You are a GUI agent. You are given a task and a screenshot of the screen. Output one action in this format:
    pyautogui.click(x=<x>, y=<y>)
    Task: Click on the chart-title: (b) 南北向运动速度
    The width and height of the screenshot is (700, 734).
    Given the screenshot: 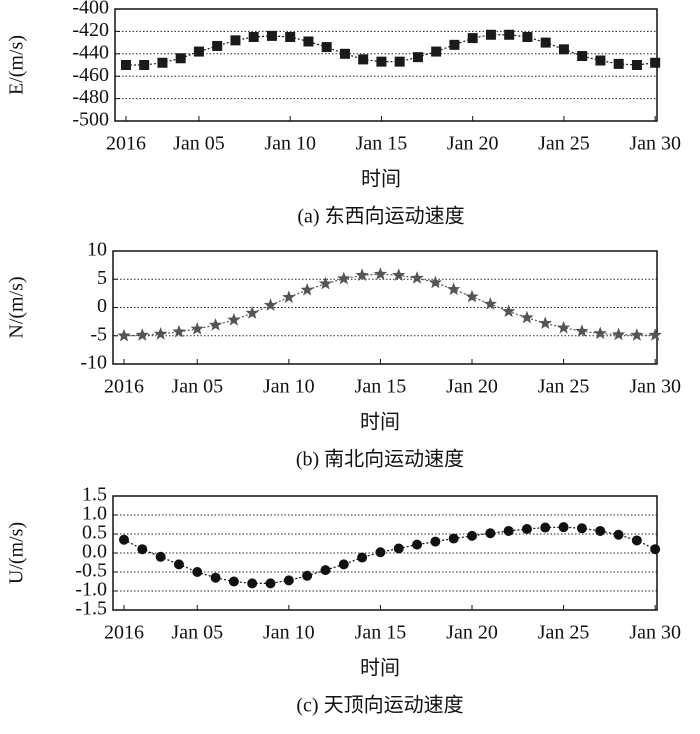 What is the action you would take?
    pyautogui.click(x=380, y=459)
    